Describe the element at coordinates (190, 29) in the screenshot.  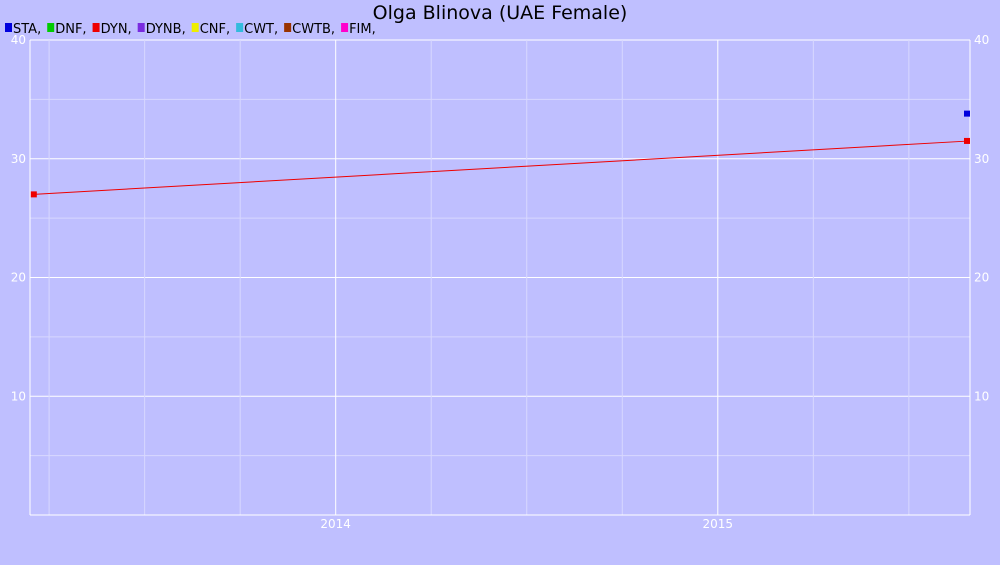
I see `legend: STA, DNF, DYN, DYNB, CNF, CWT, CWTB, FIM,` at that location.